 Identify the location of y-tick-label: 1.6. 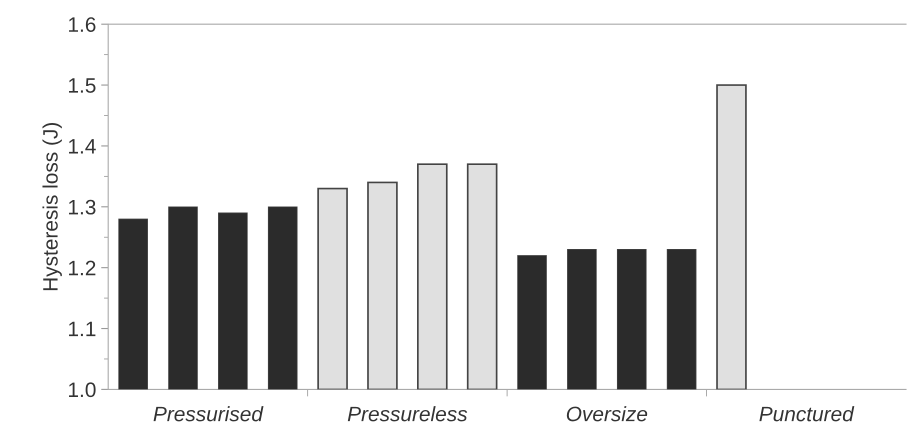
(82, 24).